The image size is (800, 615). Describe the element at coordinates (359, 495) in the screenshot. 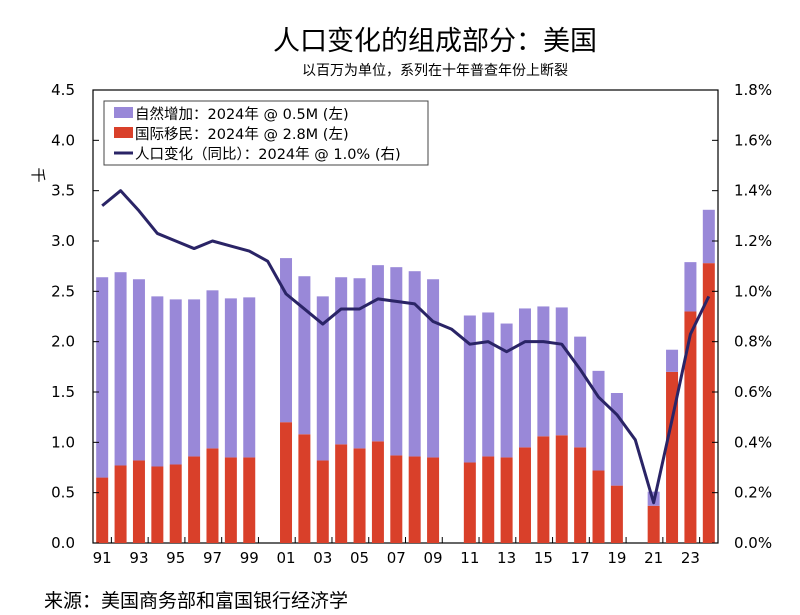

I see `bar-immigration-2005` at that location.